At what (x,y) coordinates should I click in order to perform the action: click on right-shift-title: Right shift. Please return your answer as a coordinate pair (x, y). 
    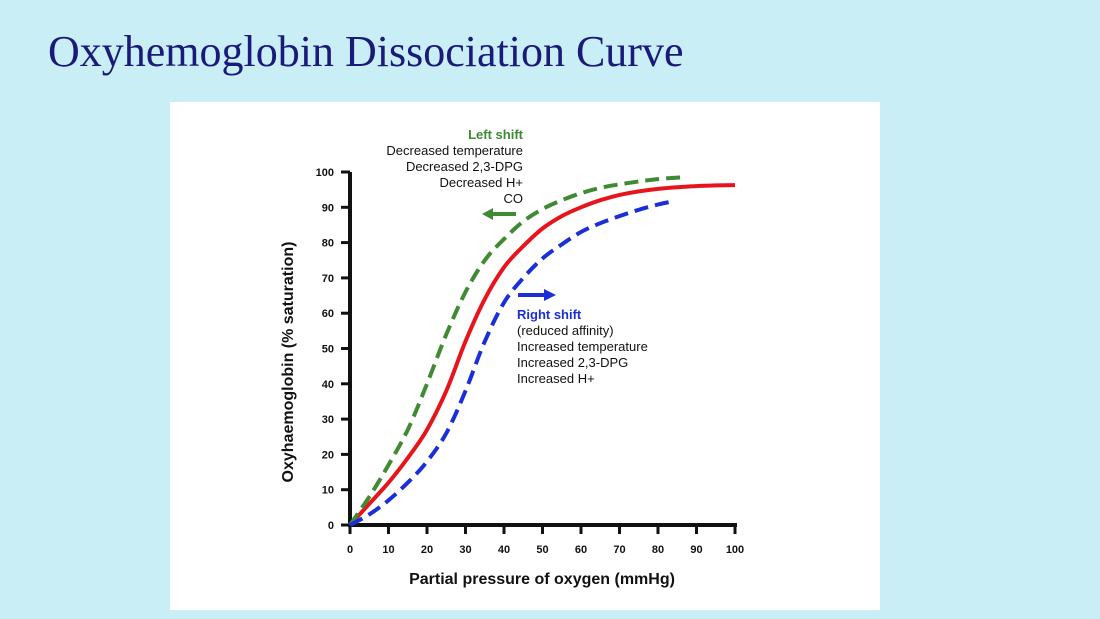
    Looking at the image, I should click on (549, 314).